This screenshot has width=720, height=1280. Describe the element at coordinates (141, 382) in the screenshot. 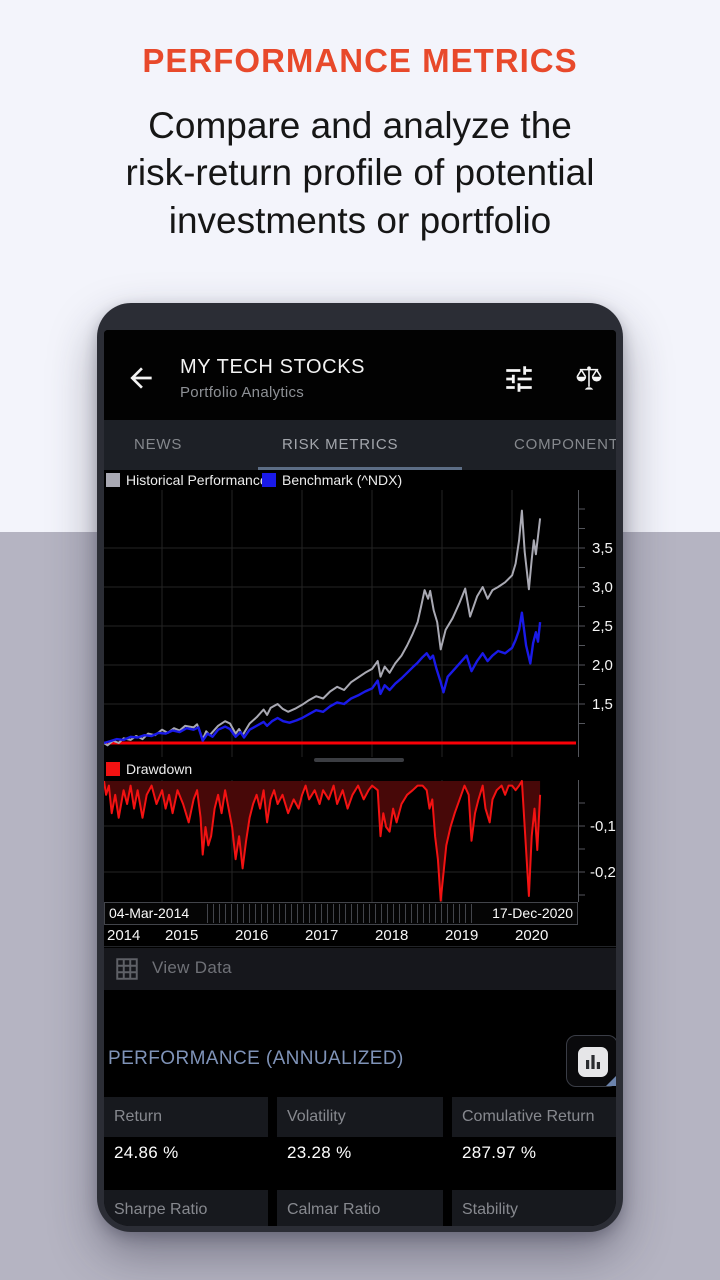

I see `back-arrow-icon` at that location.